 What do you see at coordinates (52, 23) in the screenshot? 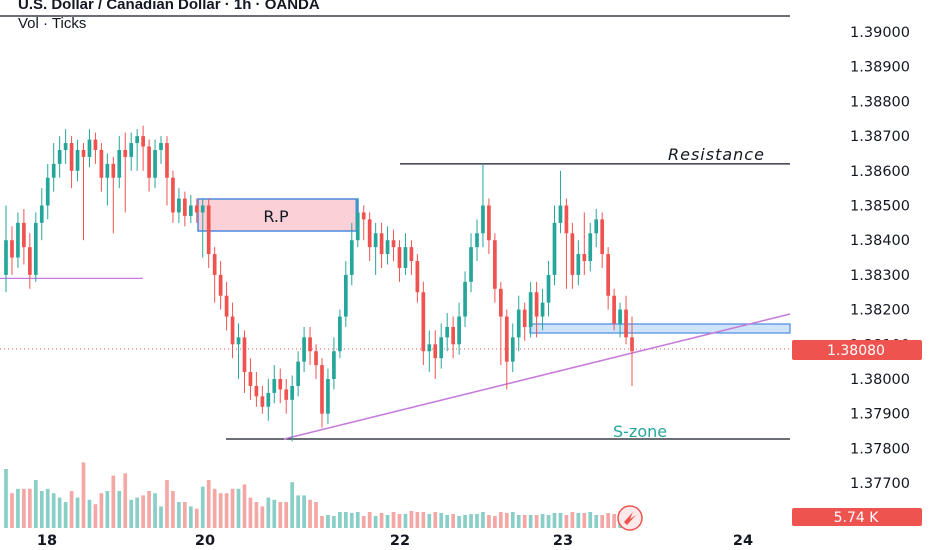
I see `volume-legend: Vol · Ticks` at bounding box center [52, 23].